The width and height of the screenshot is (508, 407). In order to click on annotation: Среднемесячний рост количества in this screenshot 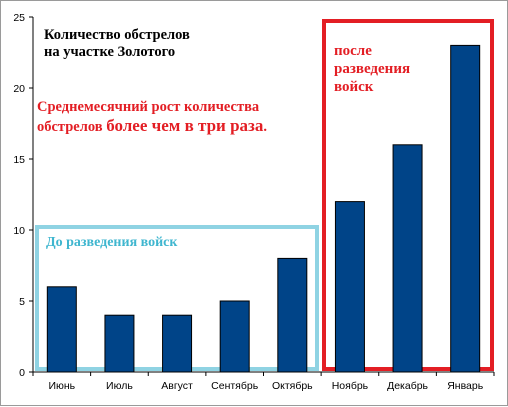, I will do `click(148, 107)`.